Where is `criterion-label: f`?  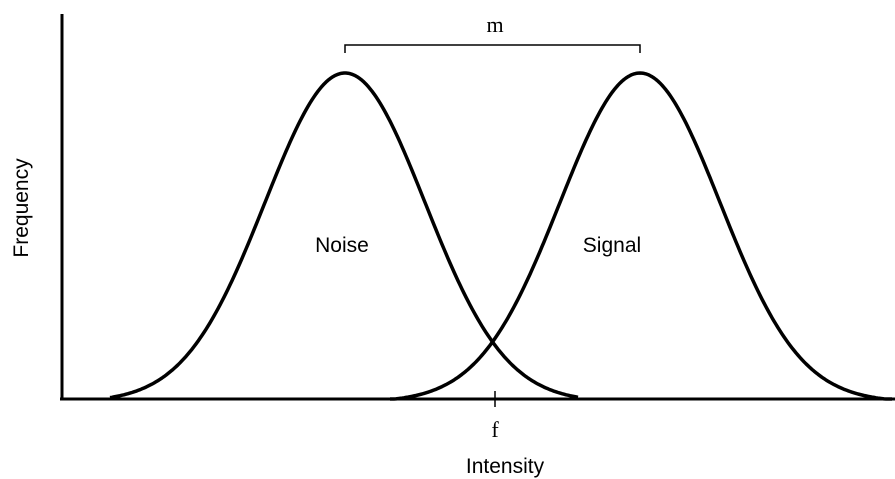
criterion-label: f is located at coordinates (495, 429).